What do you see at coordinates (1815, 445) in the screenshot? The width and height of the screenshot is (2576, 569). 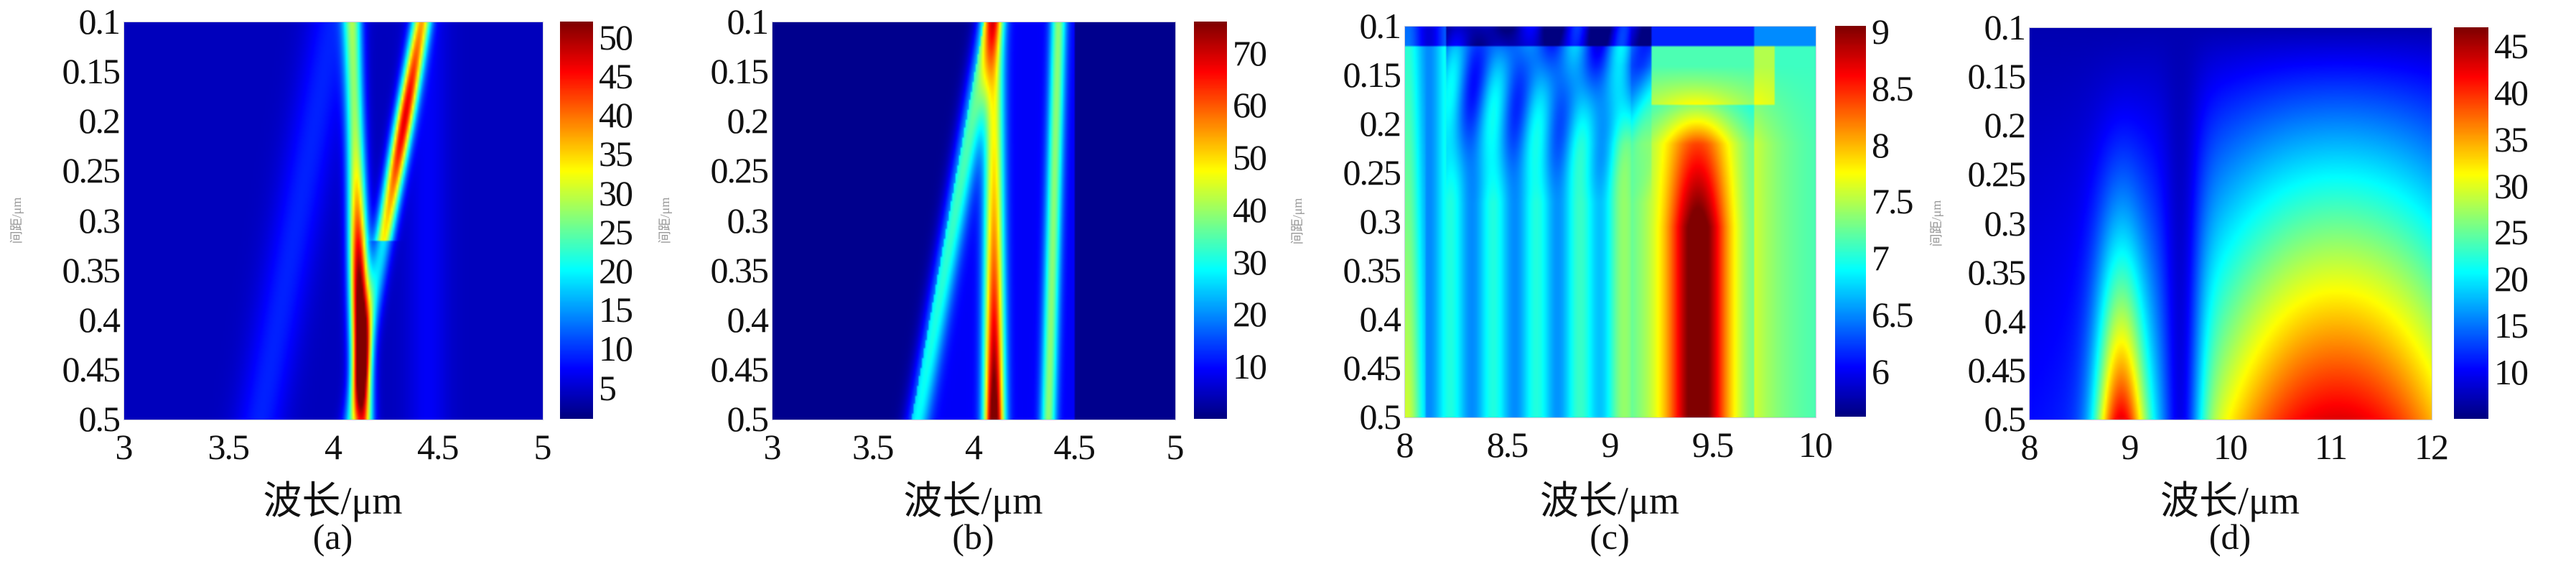 I see `x-tick-label: 10` at bounding box center [1815, 445].